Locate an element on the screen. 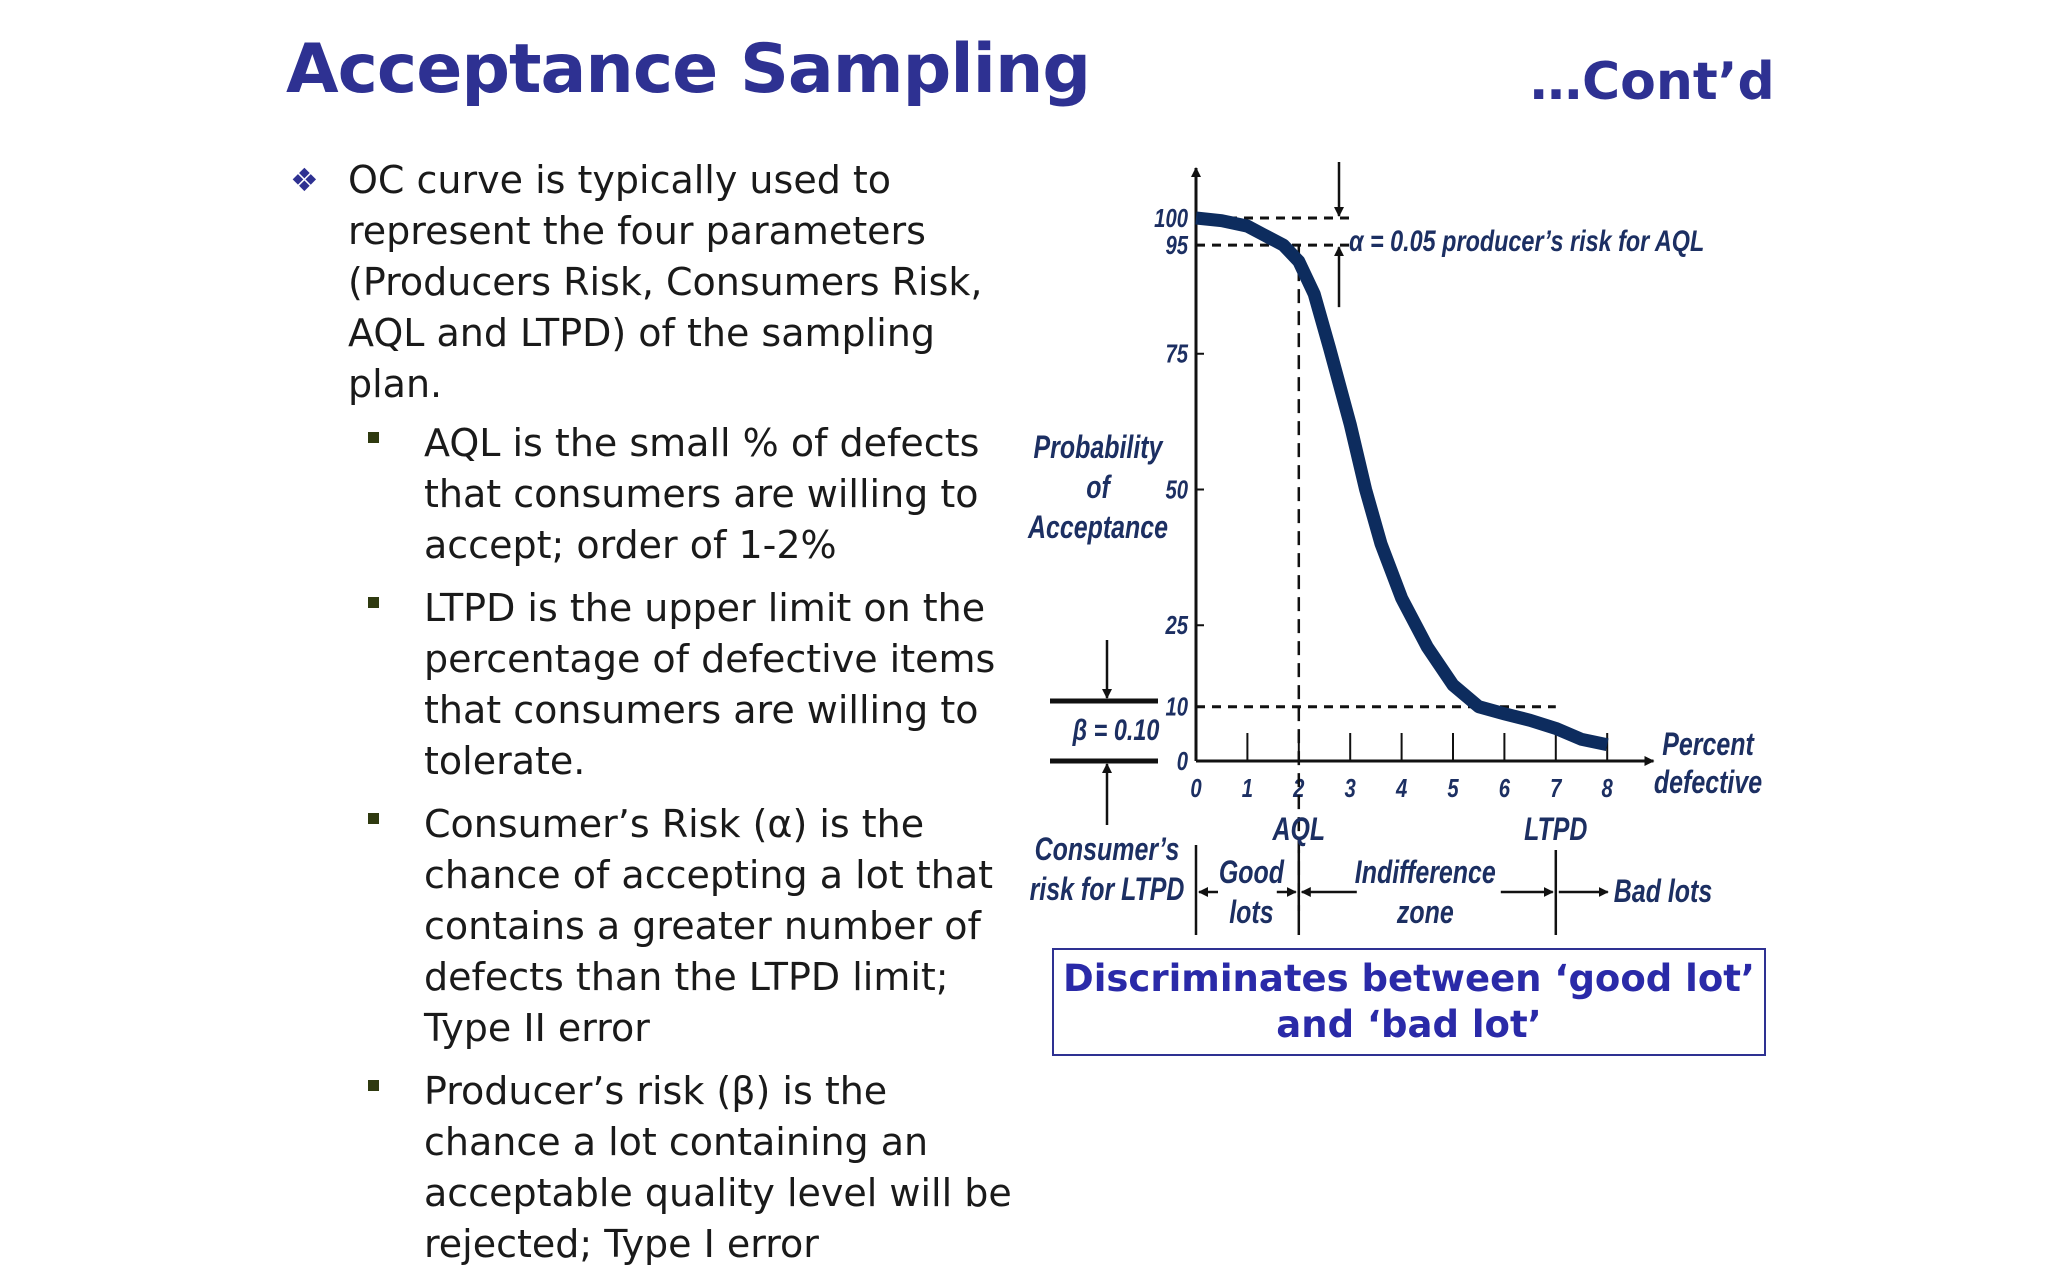  x-tick-label: 1 is located at coordinates (1247, 788).